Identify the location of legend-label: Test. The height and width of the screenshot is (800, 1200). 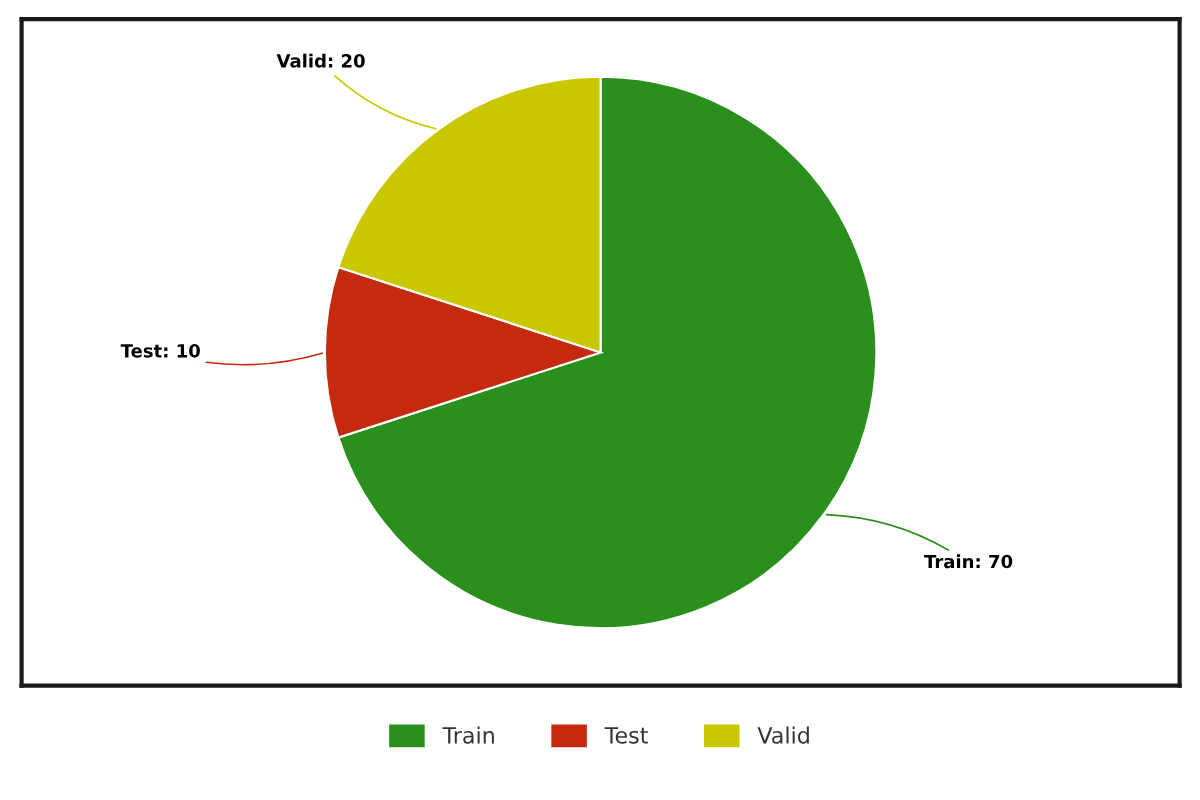
(626, 735).